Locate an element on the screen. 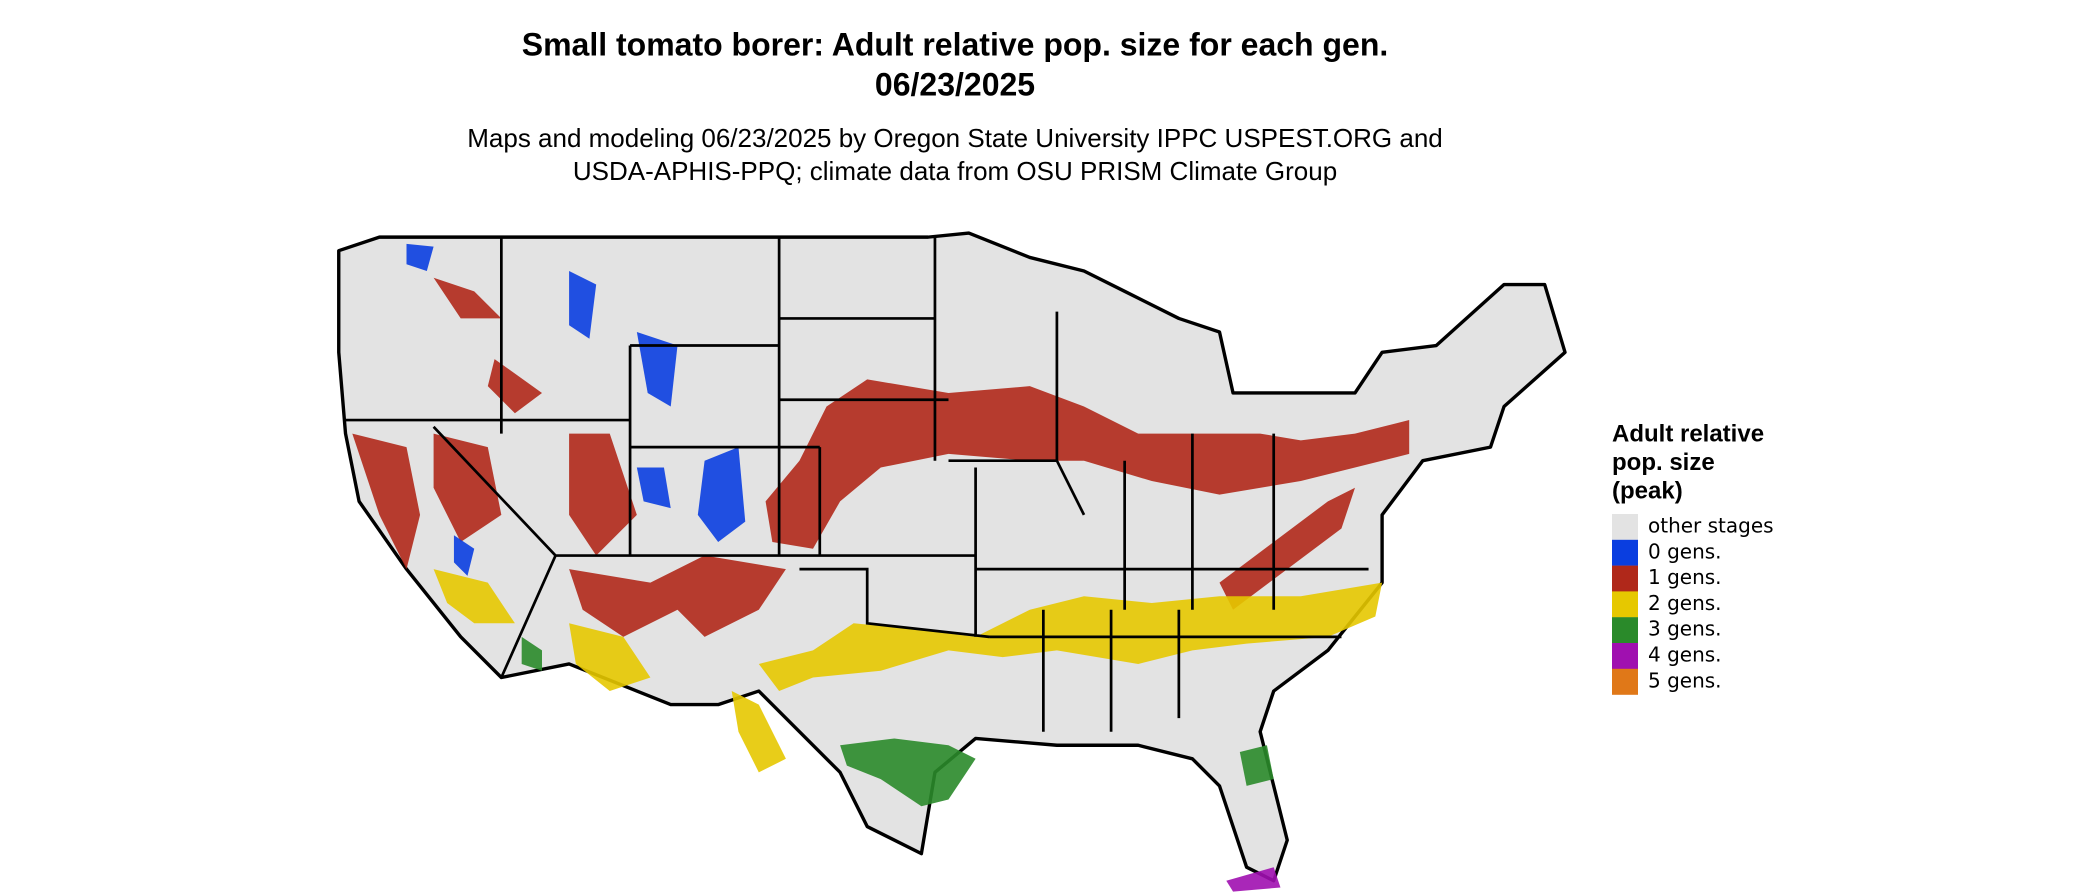  legend-label: 5 gens. is located at coordinates (1685, 680).